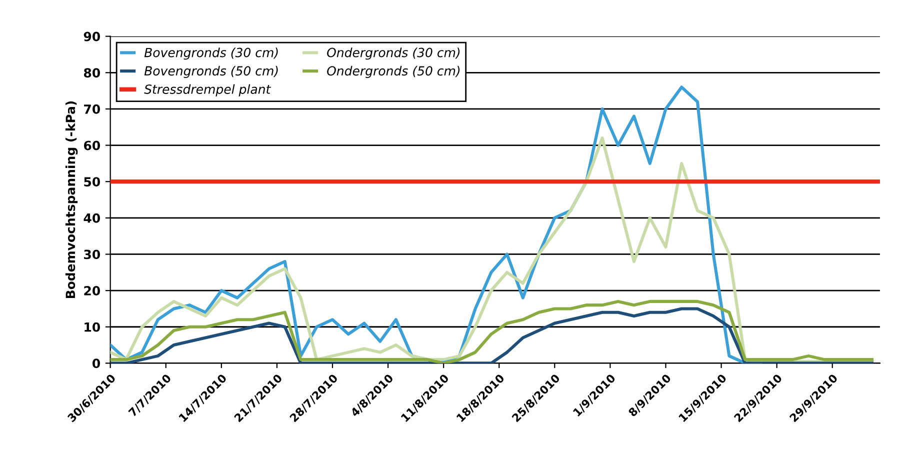 This screenshot has height=454, width=897. Describe the element at coordinates (208, 90) in the screenshot. I see `legend-label: Stressdrempel plant` at that location.